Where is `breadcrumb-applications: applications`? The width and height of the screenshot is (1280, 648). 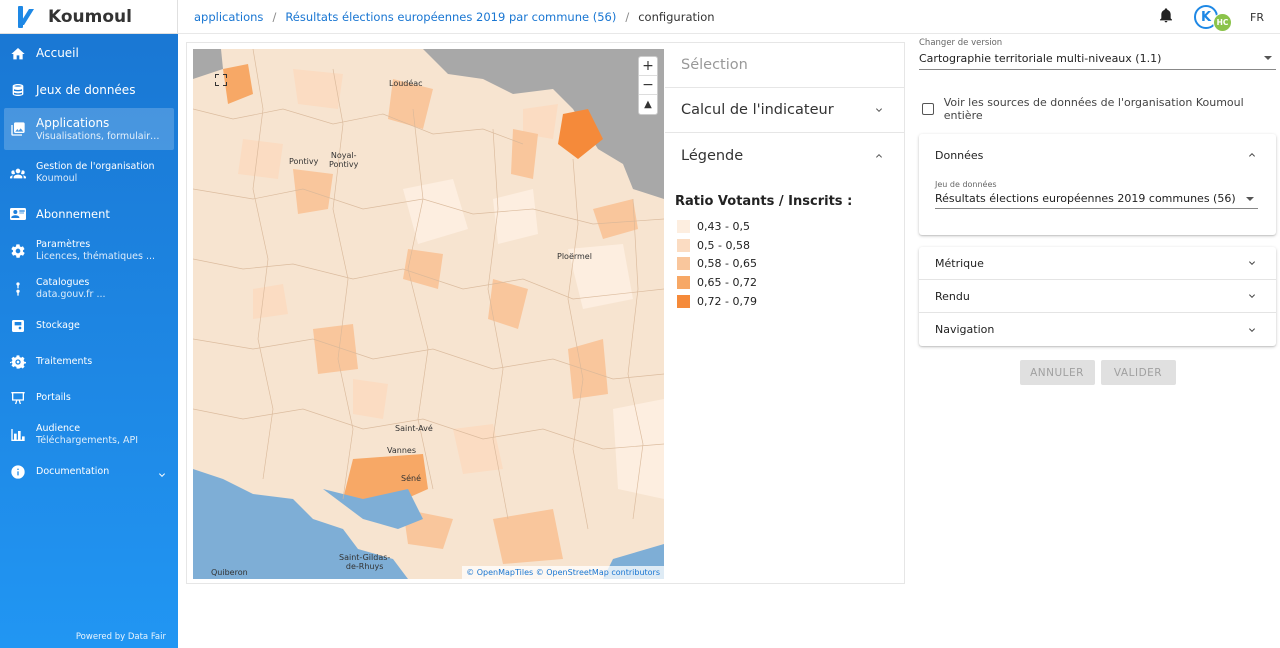
breadcrumb-applications: applications is located at coordinates (229, 16).